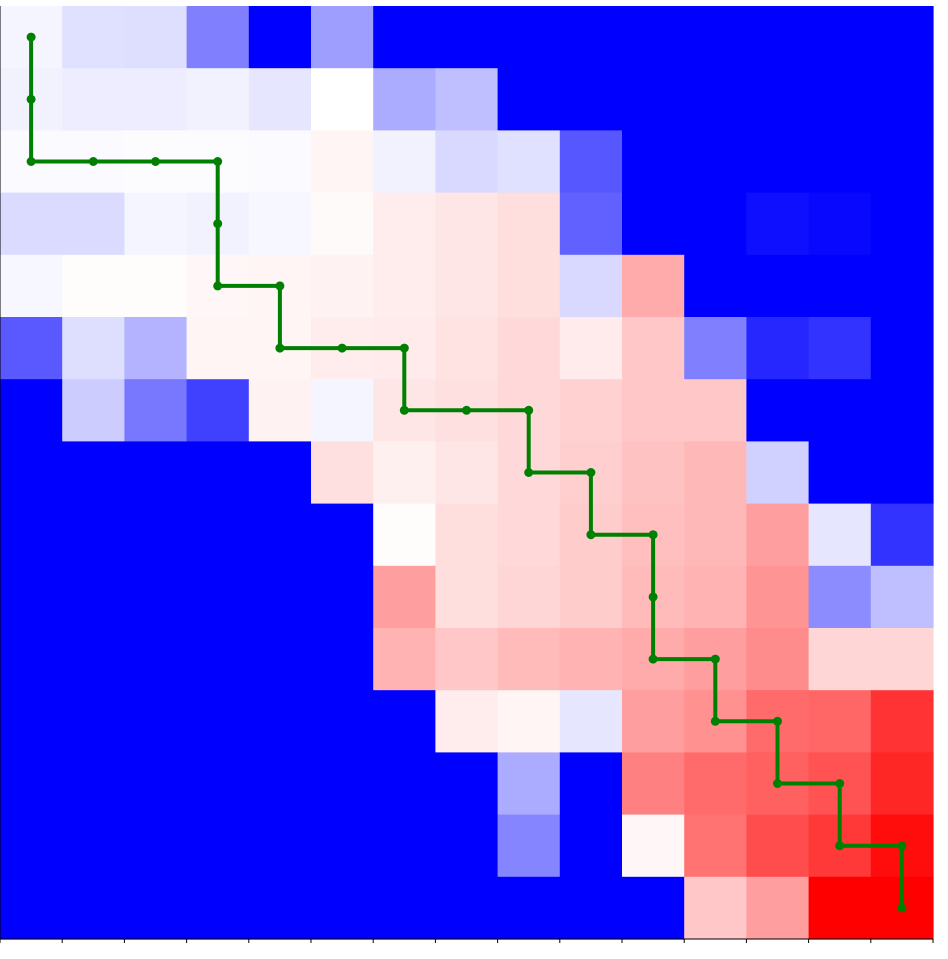  What do you see at coordinates (218, 410) in the screenshot?
I see `heatmap-cell-r6-c3` at bounding box center [218, 410].